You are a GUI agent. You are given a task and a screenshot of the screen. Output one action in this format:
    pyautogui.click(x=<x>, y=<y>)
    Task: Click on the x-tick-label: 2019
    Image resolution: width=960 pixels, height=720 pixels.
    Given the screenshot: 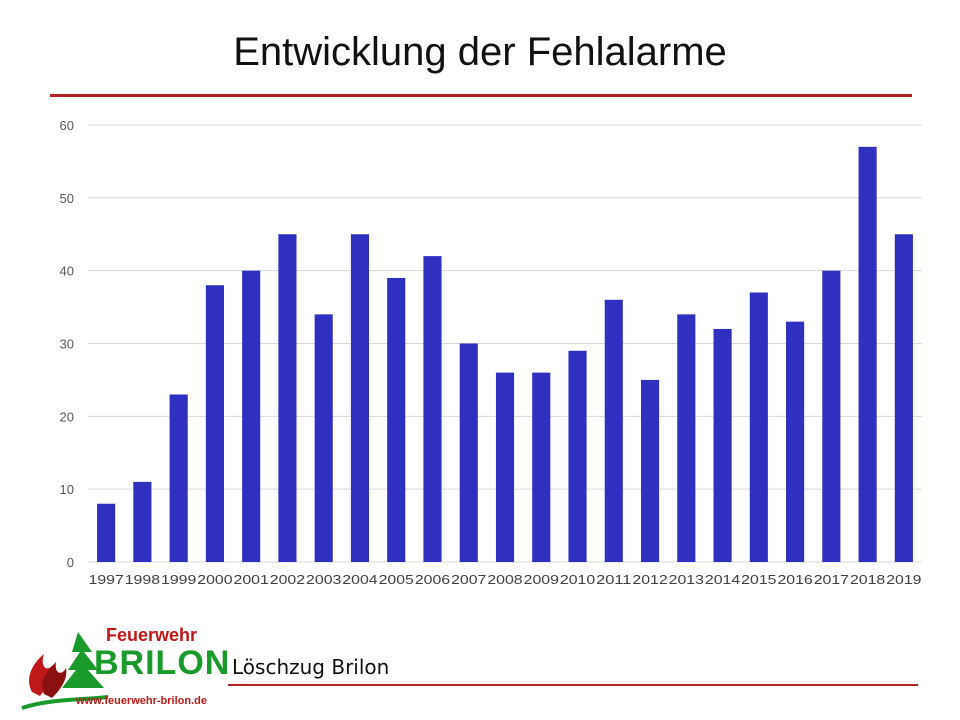 What is the action you would take?
    pyautogui.click(x=903, y=579)
    